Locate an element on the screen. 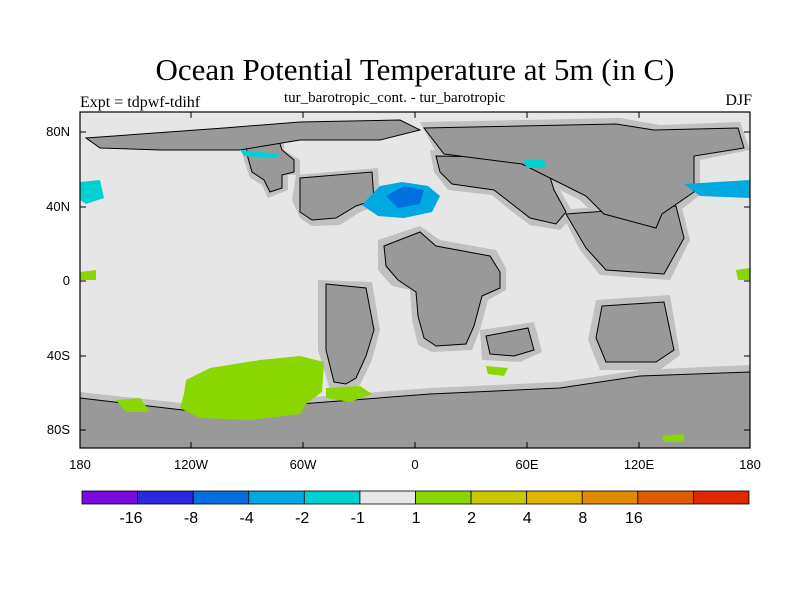 Image resolution: width=800 pixels, height=600 pixels. colorbar-label: -16 is located at coordinates (130, 518).